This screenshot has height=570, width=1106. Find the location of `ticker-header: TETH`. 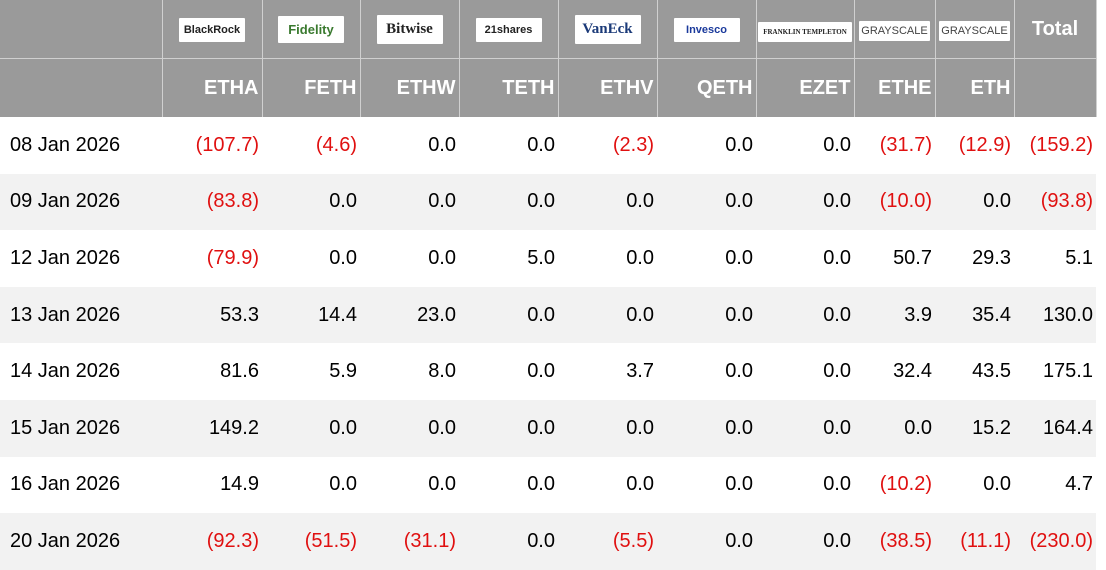

ticker-header: TETH is located at coordinates (509, 87).